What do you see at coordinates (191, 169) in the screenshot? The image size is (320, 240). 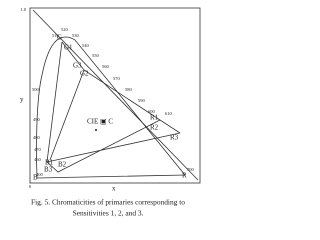 I see `wavelength-label: 700` at bounding box center [191, 169].